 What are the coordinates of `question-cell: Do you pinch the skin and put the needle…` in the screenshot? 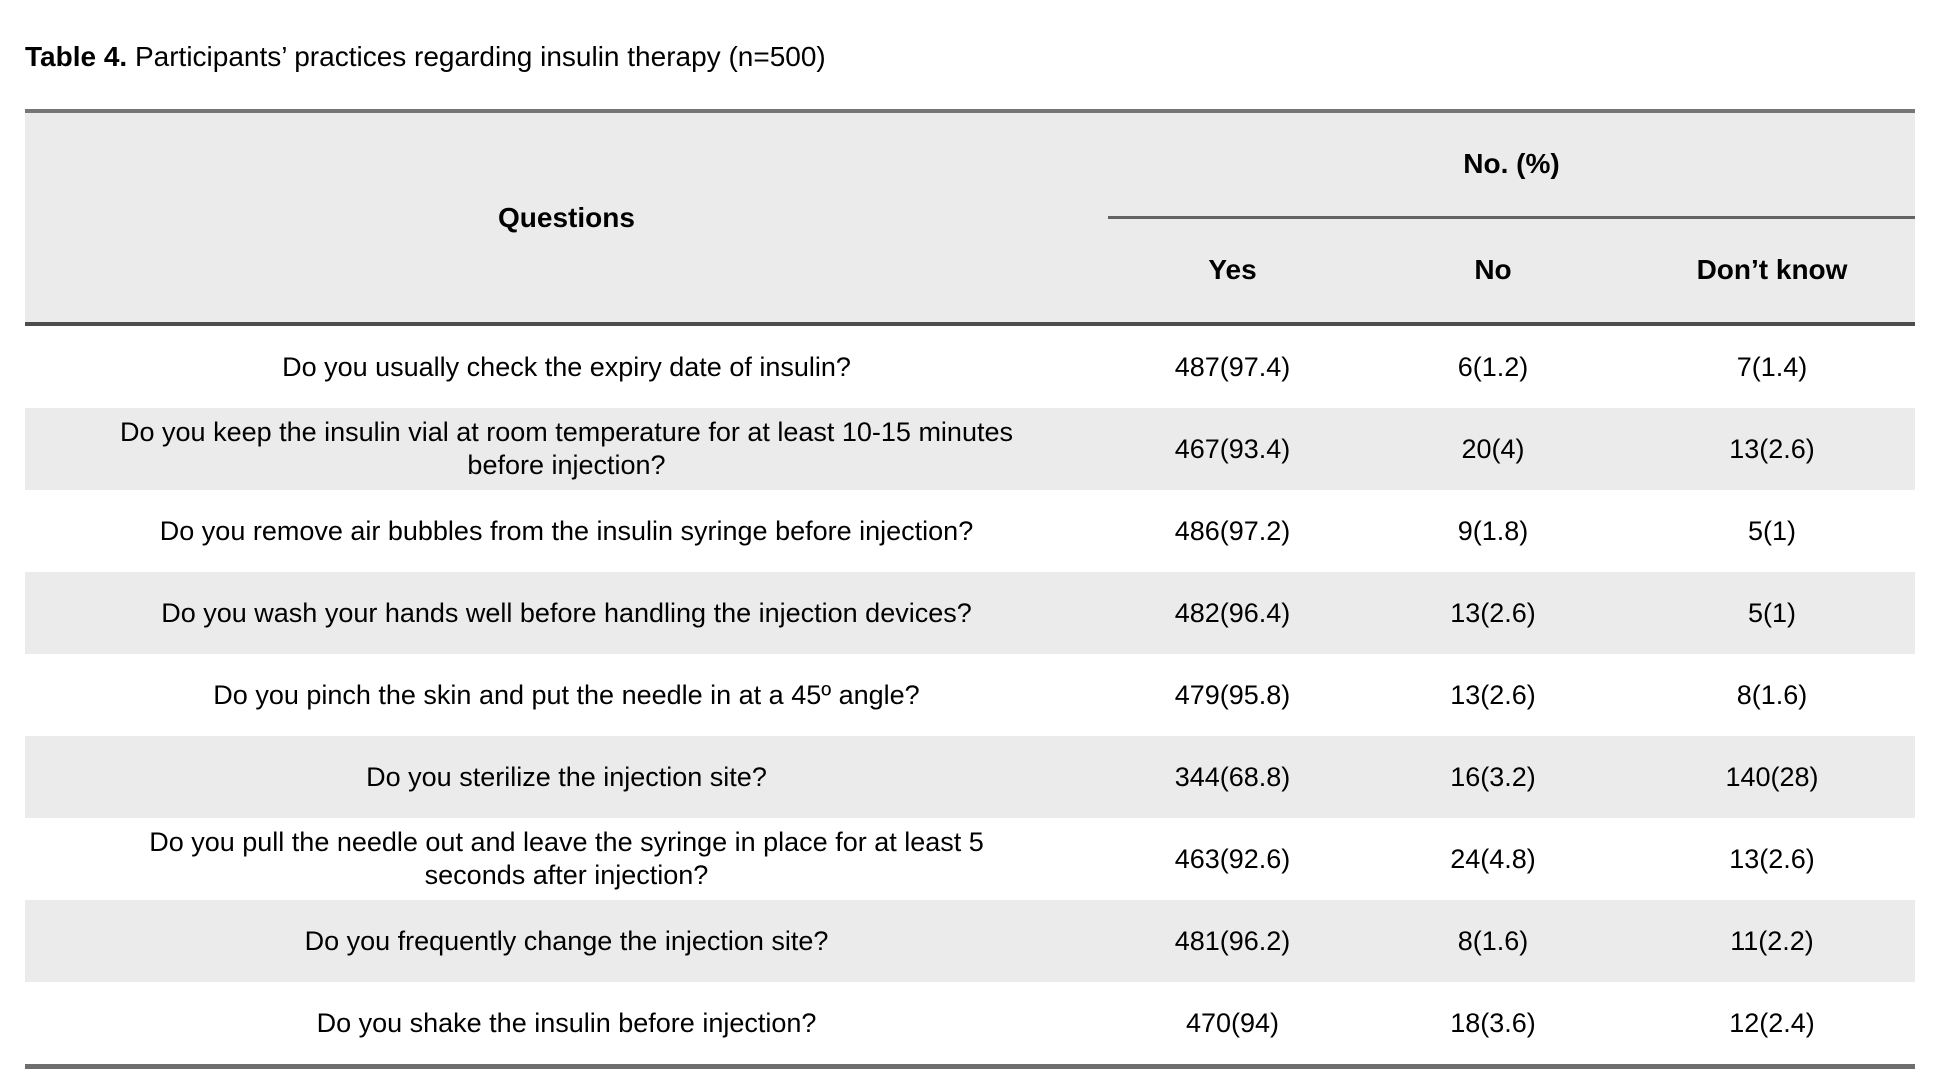 It's located at (566, 694).